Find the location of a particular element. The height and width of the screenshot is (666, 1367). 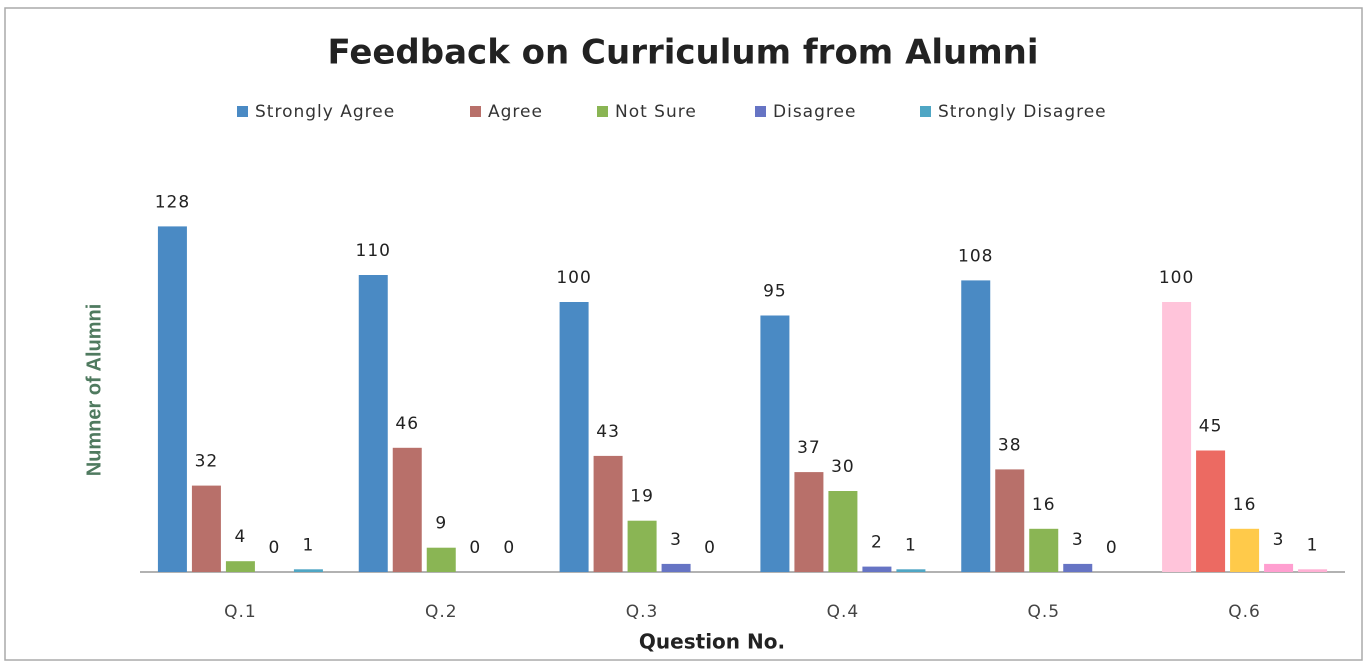

legend-label: Strongly Disagree is located at coordinates (1022, 112).